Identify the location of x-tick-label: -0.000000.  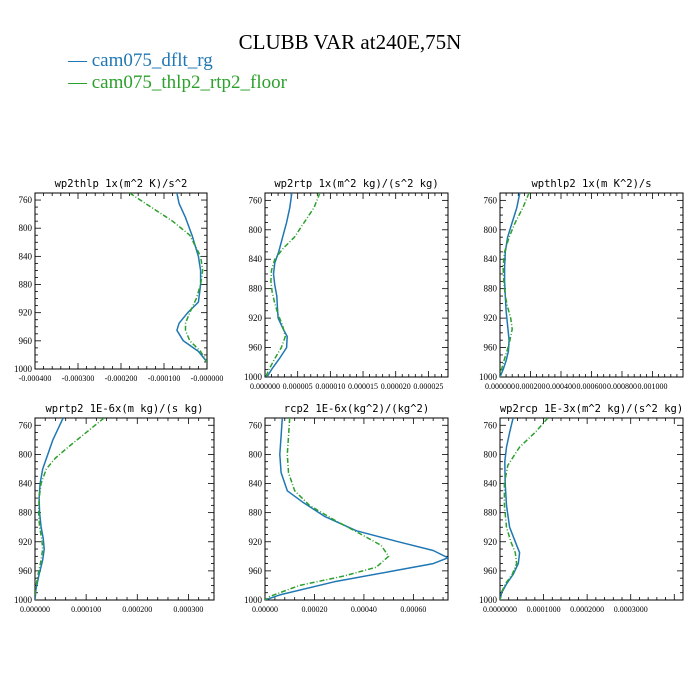
(207, 378).